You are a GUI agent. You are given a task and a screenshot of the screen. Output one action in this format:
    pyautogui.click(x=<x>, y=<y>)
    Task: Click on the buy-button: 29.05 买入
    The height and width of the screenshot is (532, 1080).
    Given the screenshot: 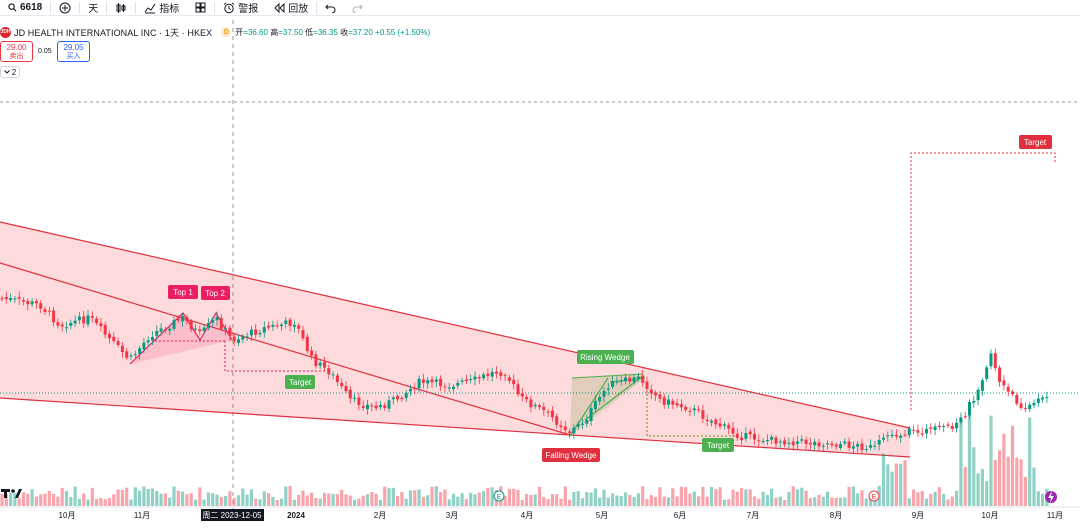 What is the action you would take?
    pyautogui.click(x=73, y=51)
    